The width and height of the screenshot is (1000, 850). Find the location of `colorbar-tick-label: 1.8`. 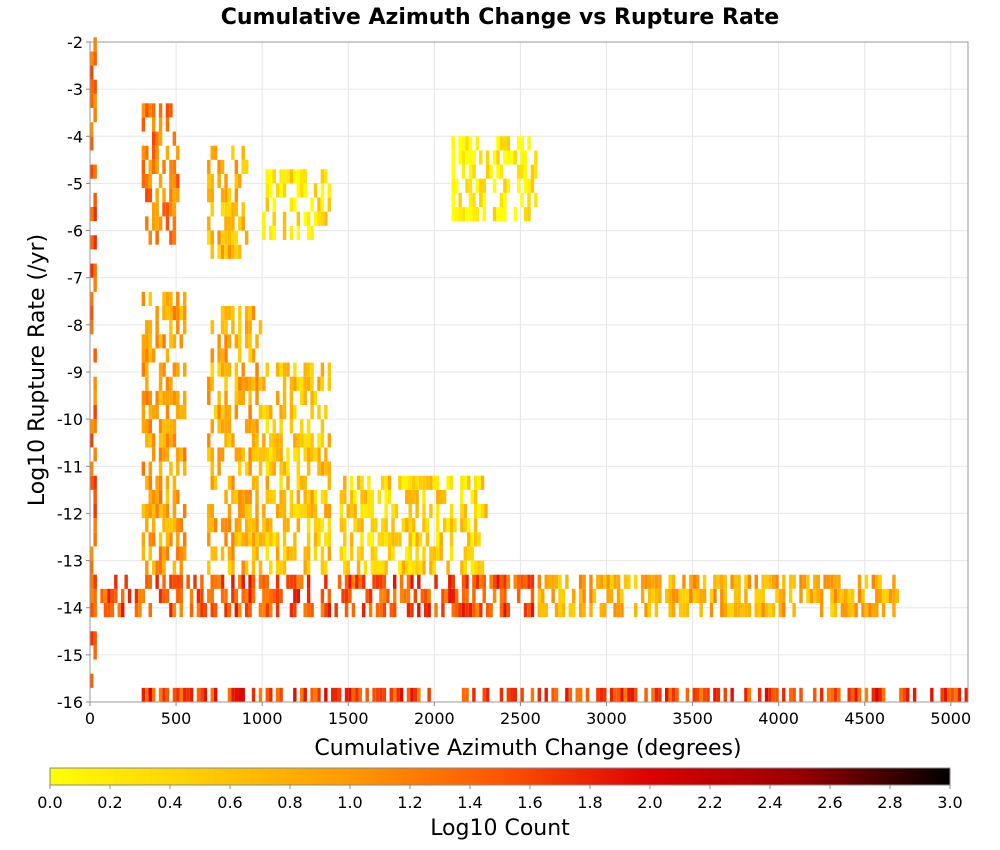

colorbar-tick-label: 1.8 is located at coordinates (589, 802).